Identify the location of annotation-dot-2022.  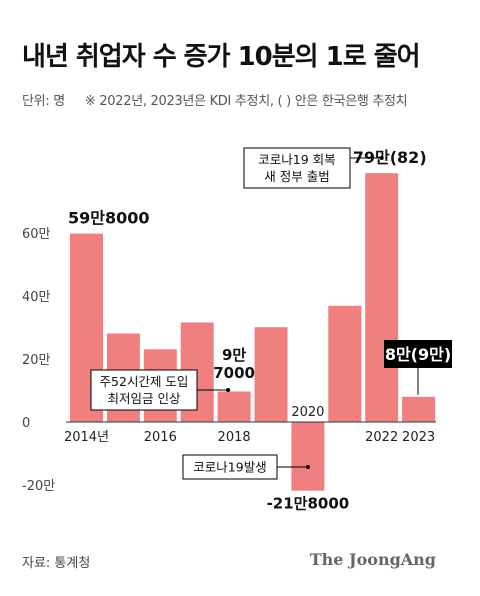
(381, 158).